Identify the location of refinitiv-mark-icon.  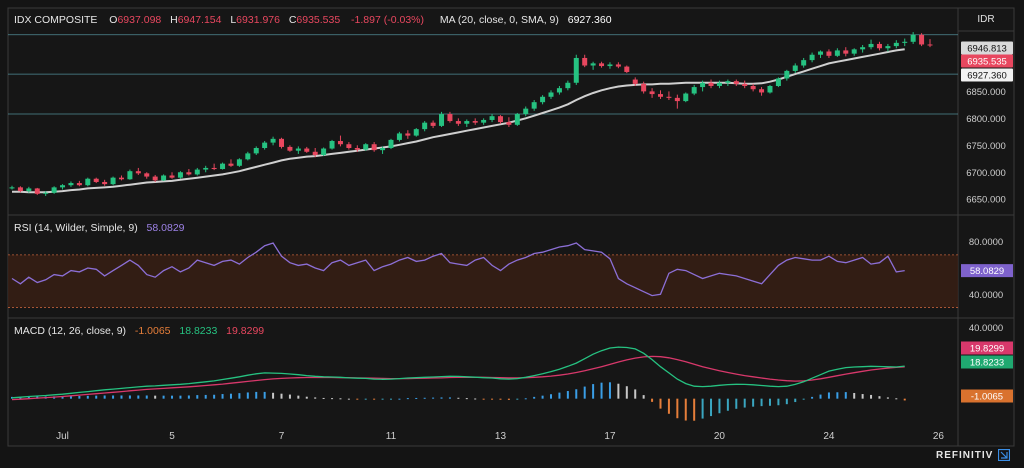
(1004, 455).